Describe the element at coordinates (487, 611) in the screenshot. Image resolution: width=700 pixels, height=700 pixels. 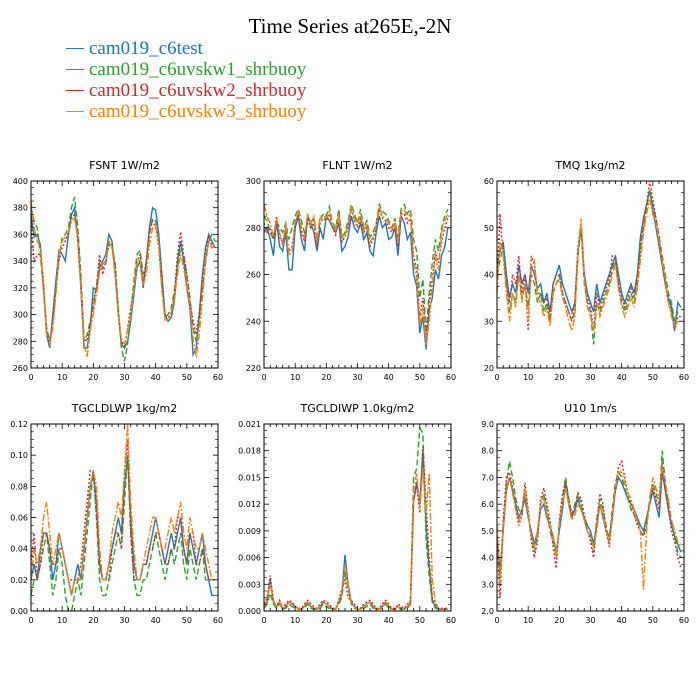
I see `y-tick-label: 2.0` at that location.